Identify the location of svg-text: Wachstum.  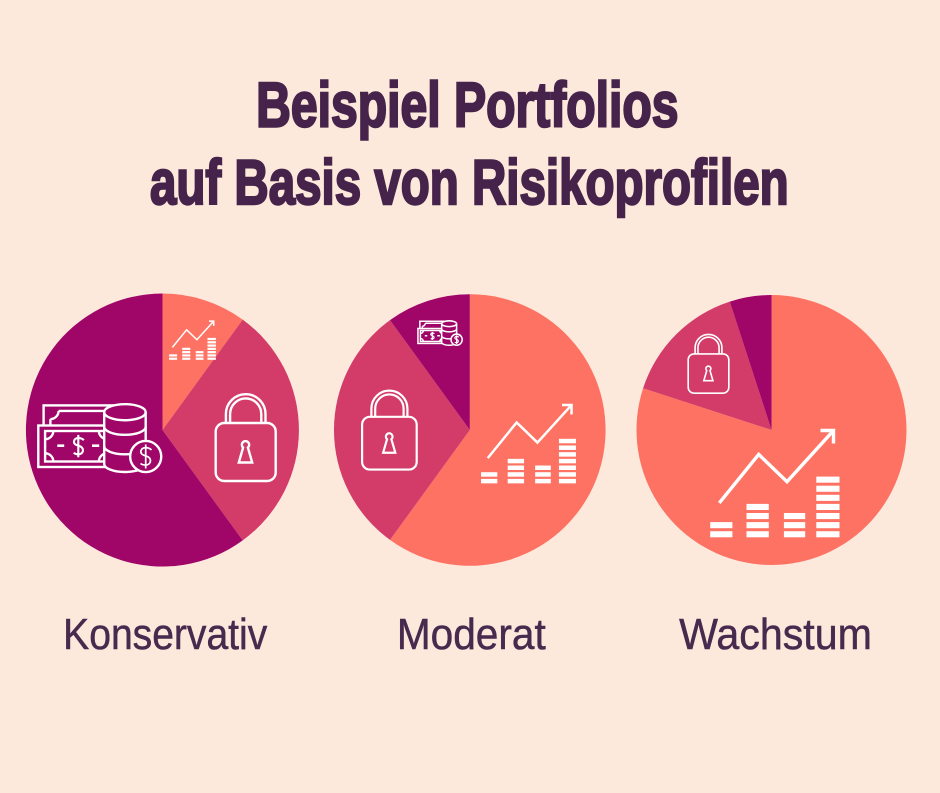
(775, 635).